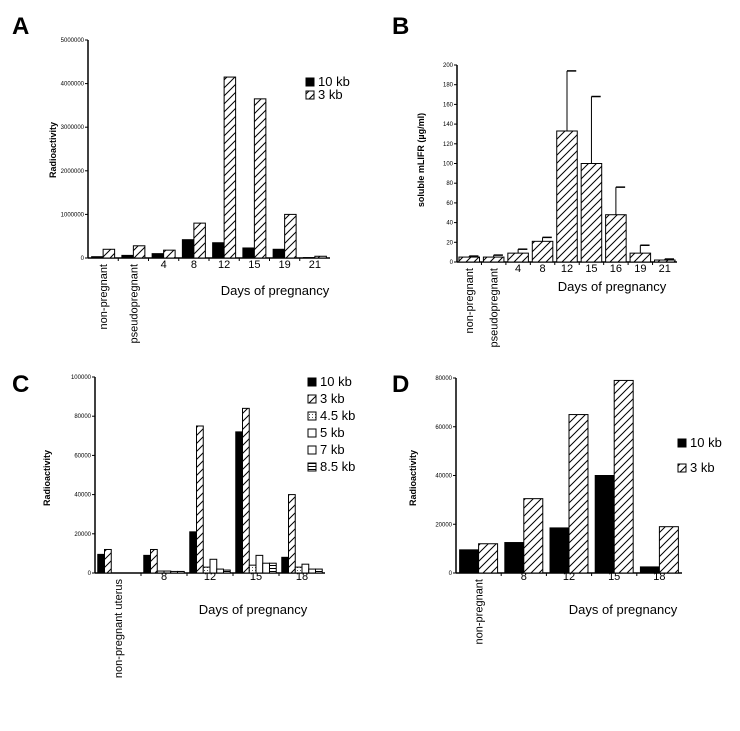  What do you see at coordinates (448, 125) in the screenshot?
I see `y-tick-label: 140` at bounding box center [448, 125].